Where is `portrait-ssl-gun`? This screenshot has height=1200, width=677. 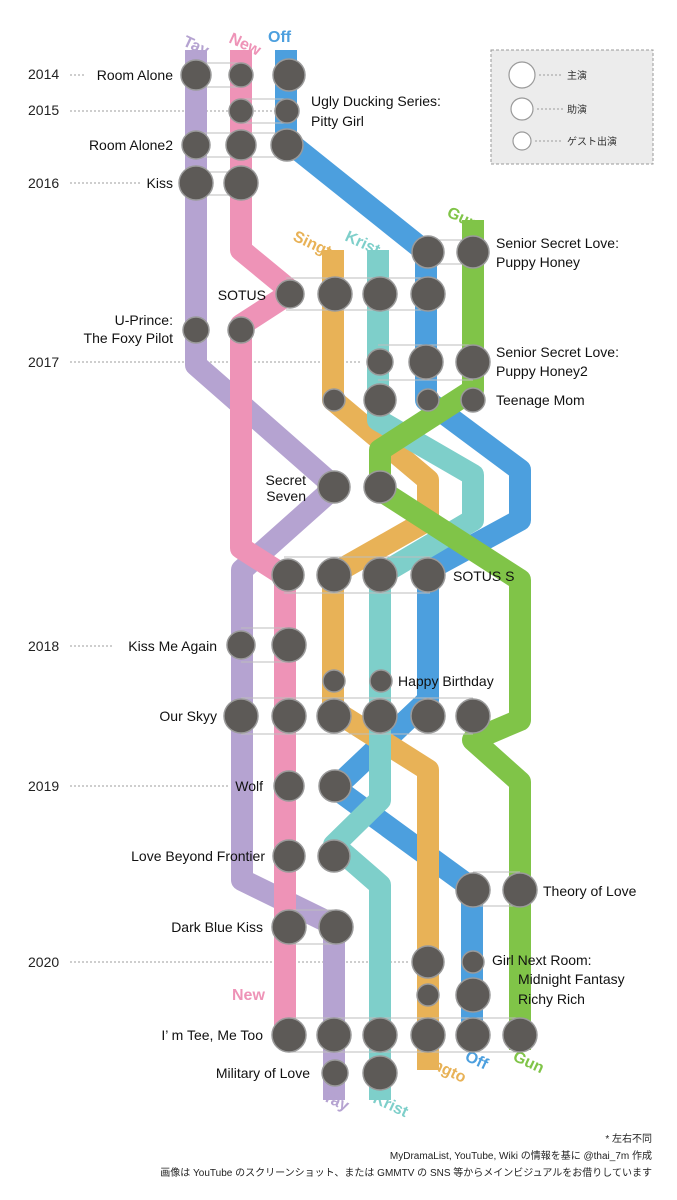
portrait-ssl-gun is located at coordinates (473, 252).